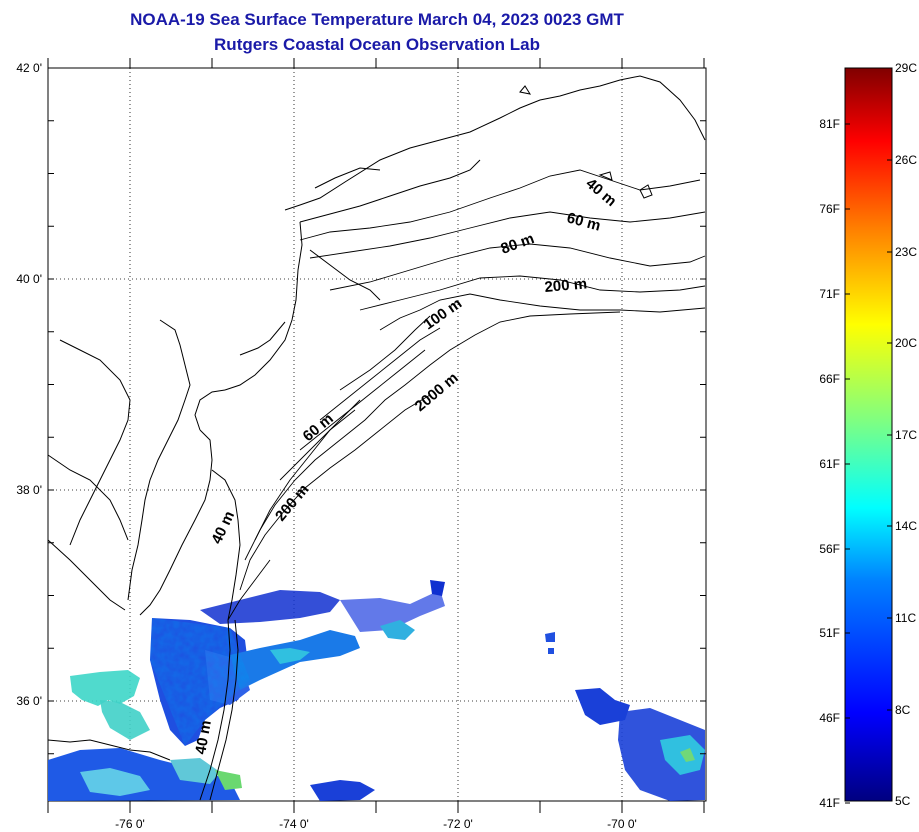  Describe the element at coordinates (829, 124) in the screenshot. I see `colorbar-f-label: 81F` at that location.